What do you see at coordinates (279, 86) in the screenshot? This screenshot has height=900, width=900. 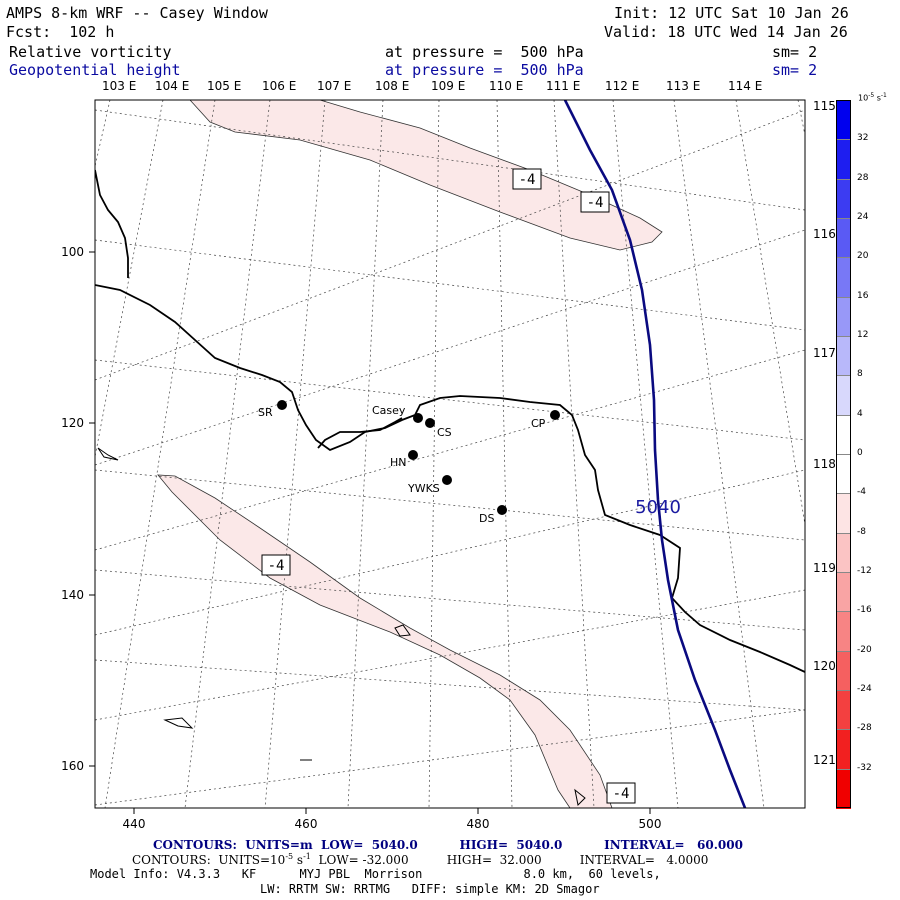 I see `lon-label-top: 106 E` at bounding box center [279, 86].